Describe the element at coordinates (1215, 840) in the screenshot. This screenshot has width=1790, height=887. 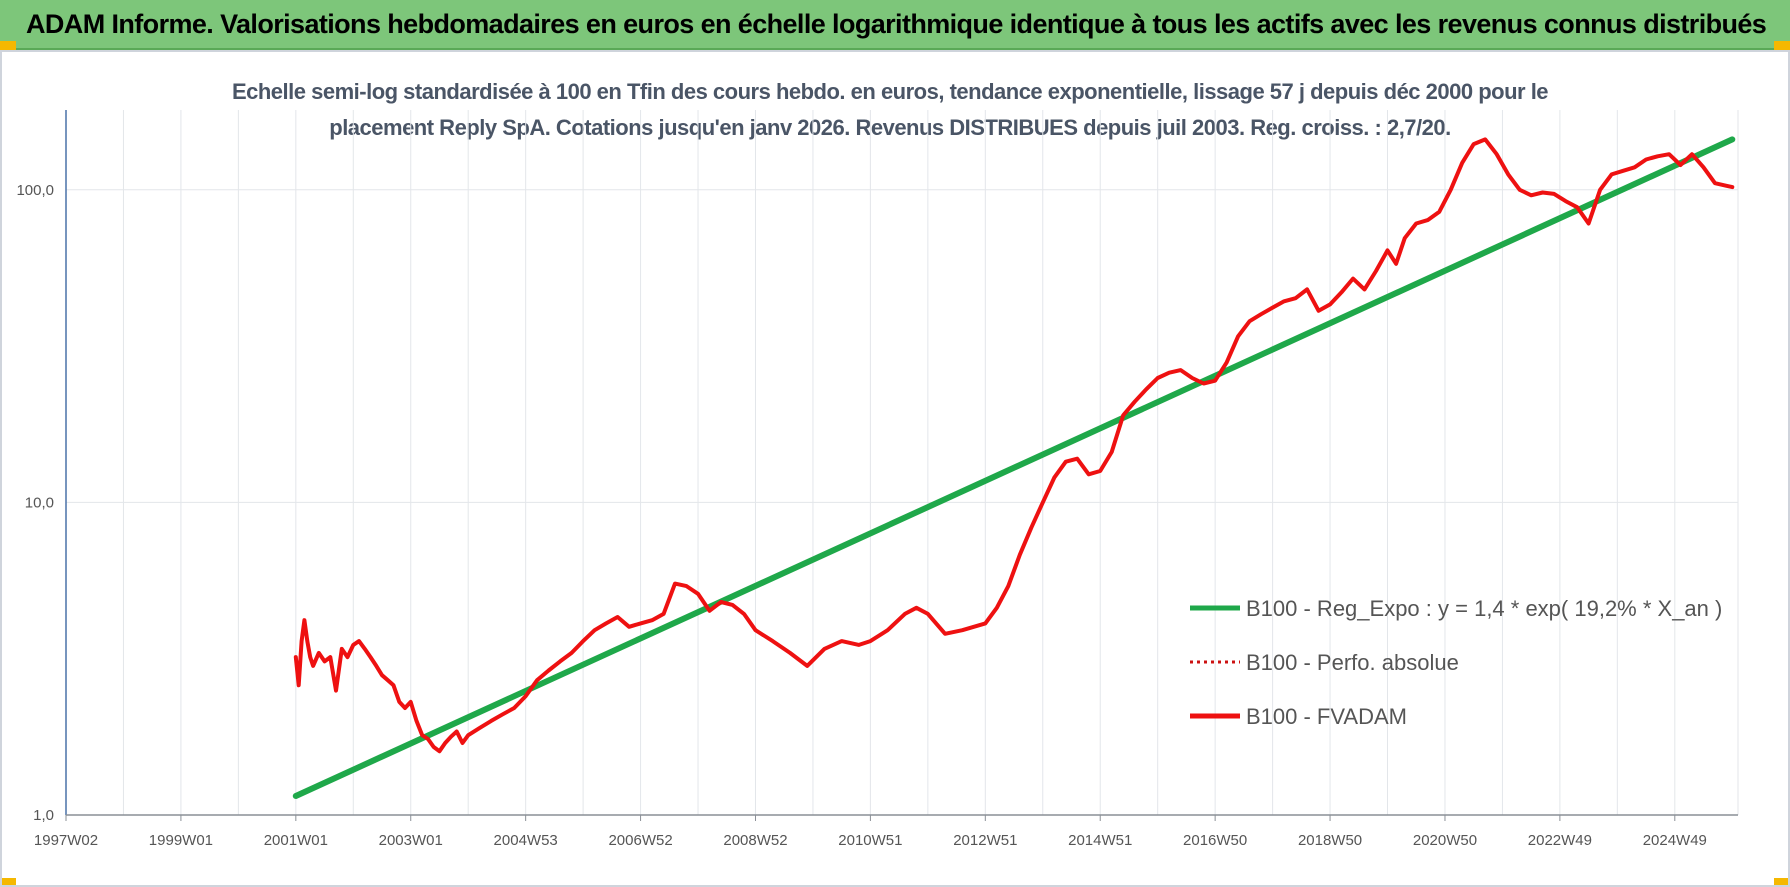
I see `x-tick-label: 2016W50` at that location.